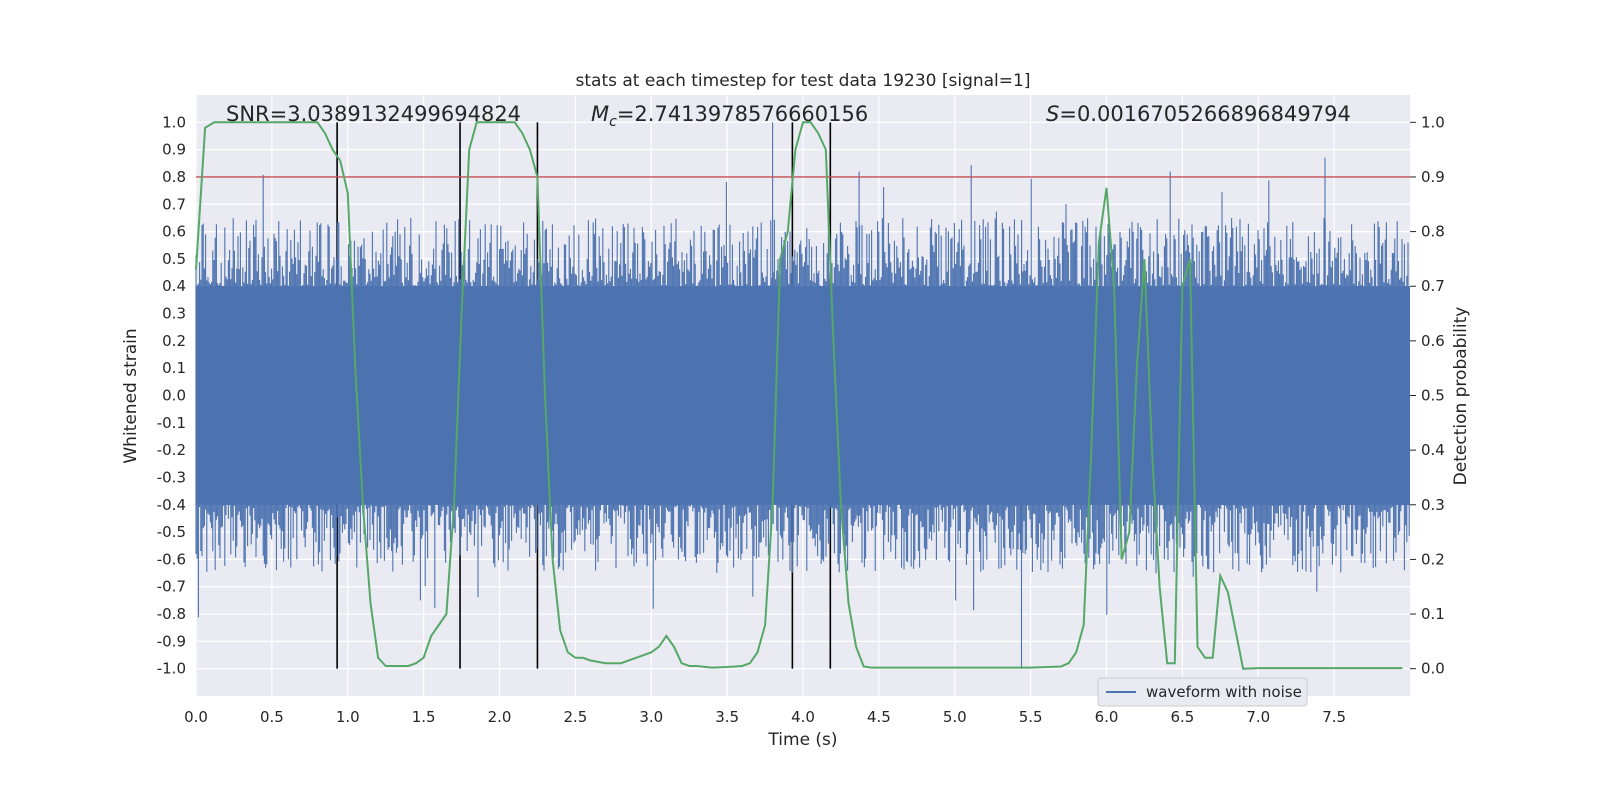 The height and width of the screenshot is (804, 1600). What do you see at coordinates (171, 532) in the screenshot?
I see `left-tick-label: -0.5` at bounding box center [171, 532].